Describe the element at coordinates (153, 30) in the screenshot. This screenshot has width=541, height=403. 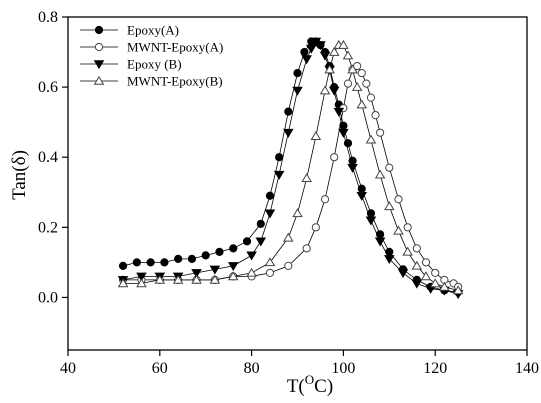
I see `legend-label: Epoxy(A)` at that location.